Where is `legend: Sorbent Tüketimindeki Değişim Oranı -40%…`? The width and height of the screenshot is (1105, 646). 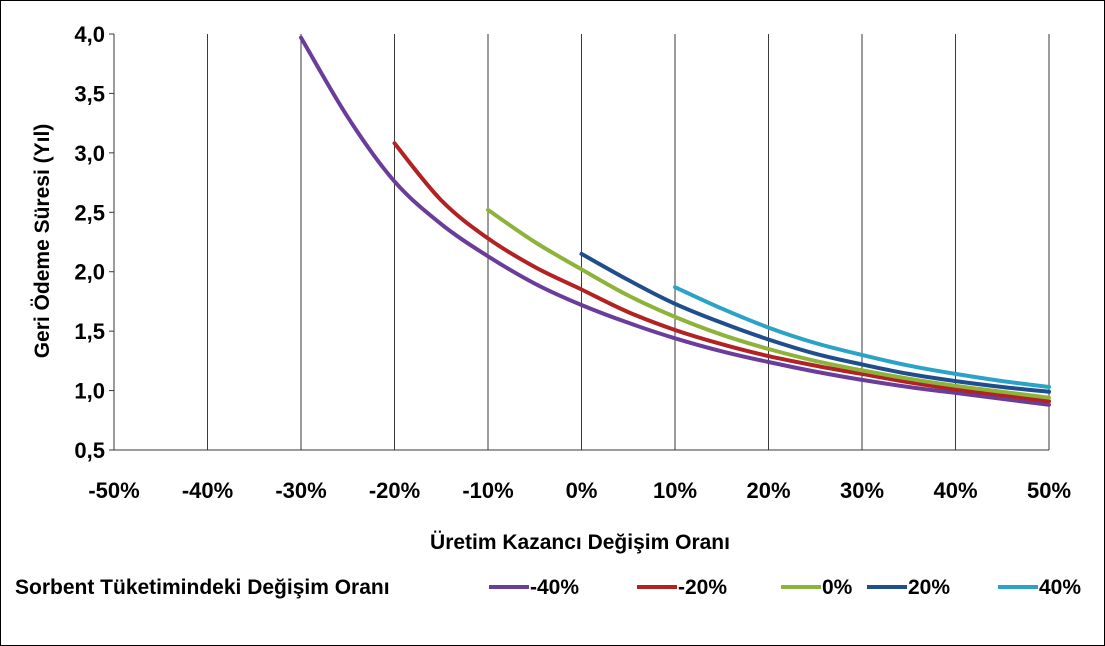
legend: Sorbent Tüketimindeki Değişim Oranı -40%… is located at coordinates (548, 587).